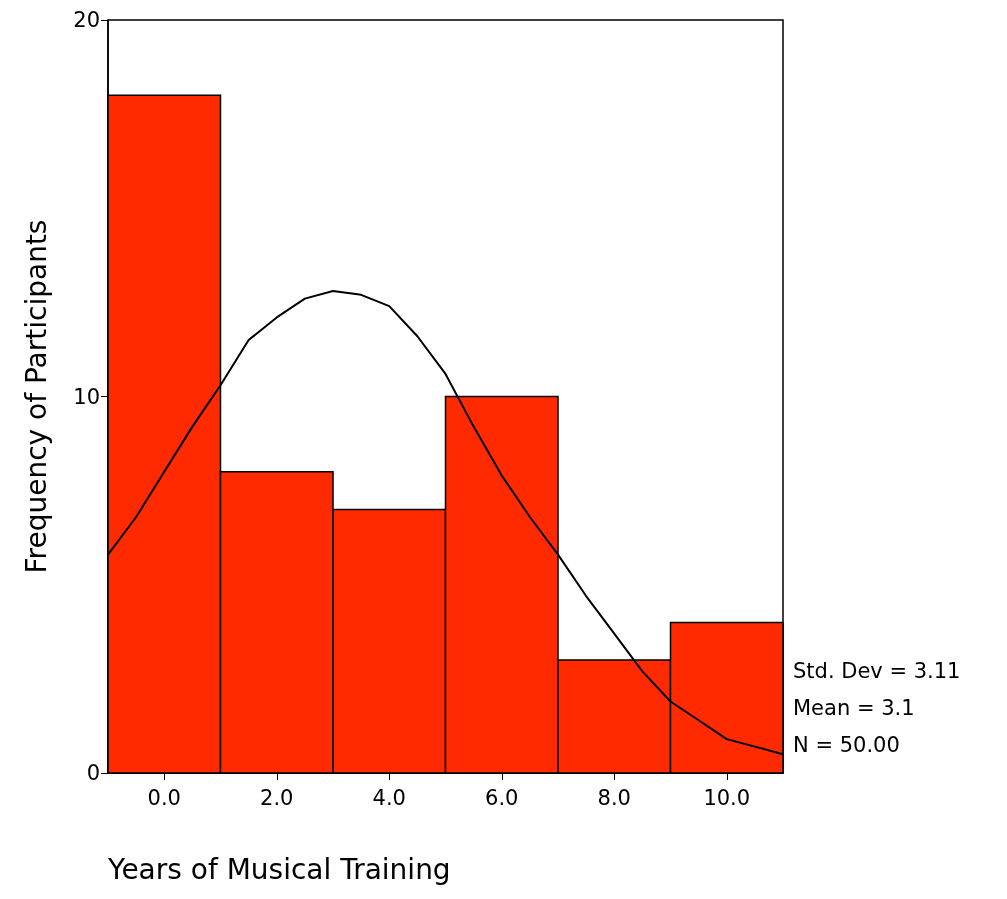 This screenshot has height=899, width=1007. I want to click on y-tick-label: 10, so click(86, 396).